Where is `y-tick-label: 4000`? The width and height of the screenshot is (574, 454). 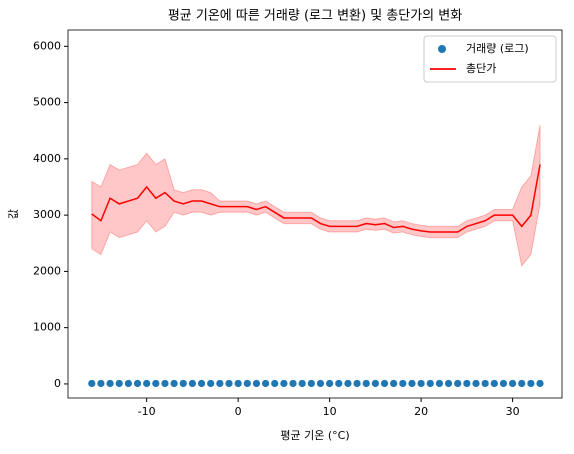
y-tick-label: 4000 is located at coordinates (47, 158).